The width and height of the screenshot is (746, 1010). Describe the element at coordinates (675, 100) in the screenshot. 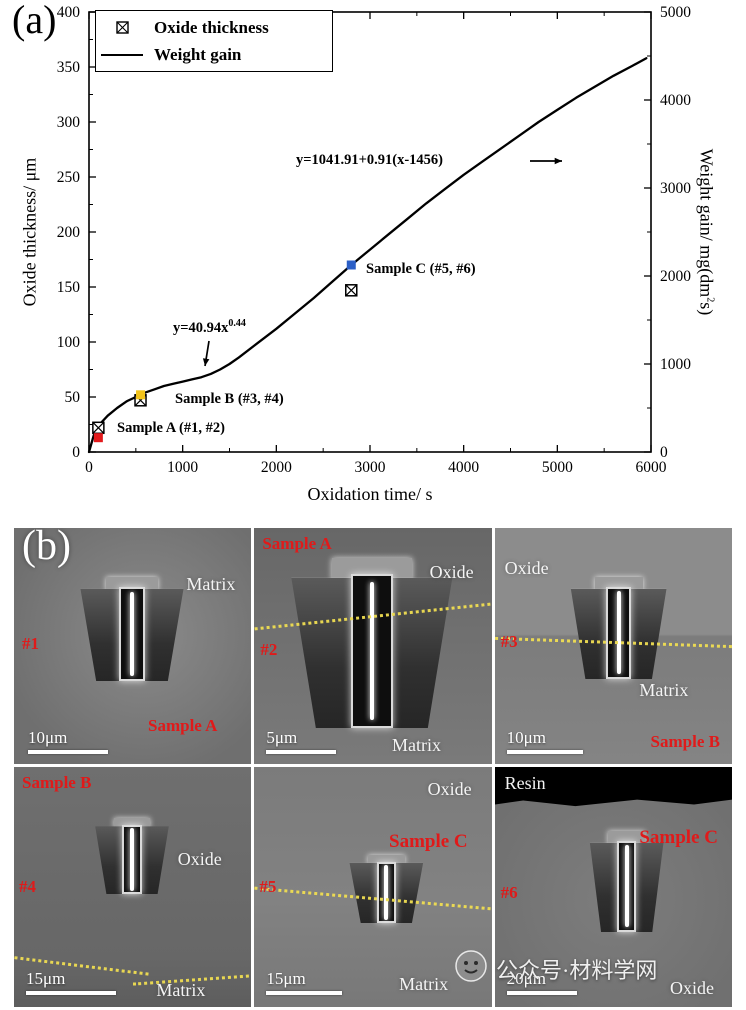

I see `y-right-tick-label: 4000` at that location.